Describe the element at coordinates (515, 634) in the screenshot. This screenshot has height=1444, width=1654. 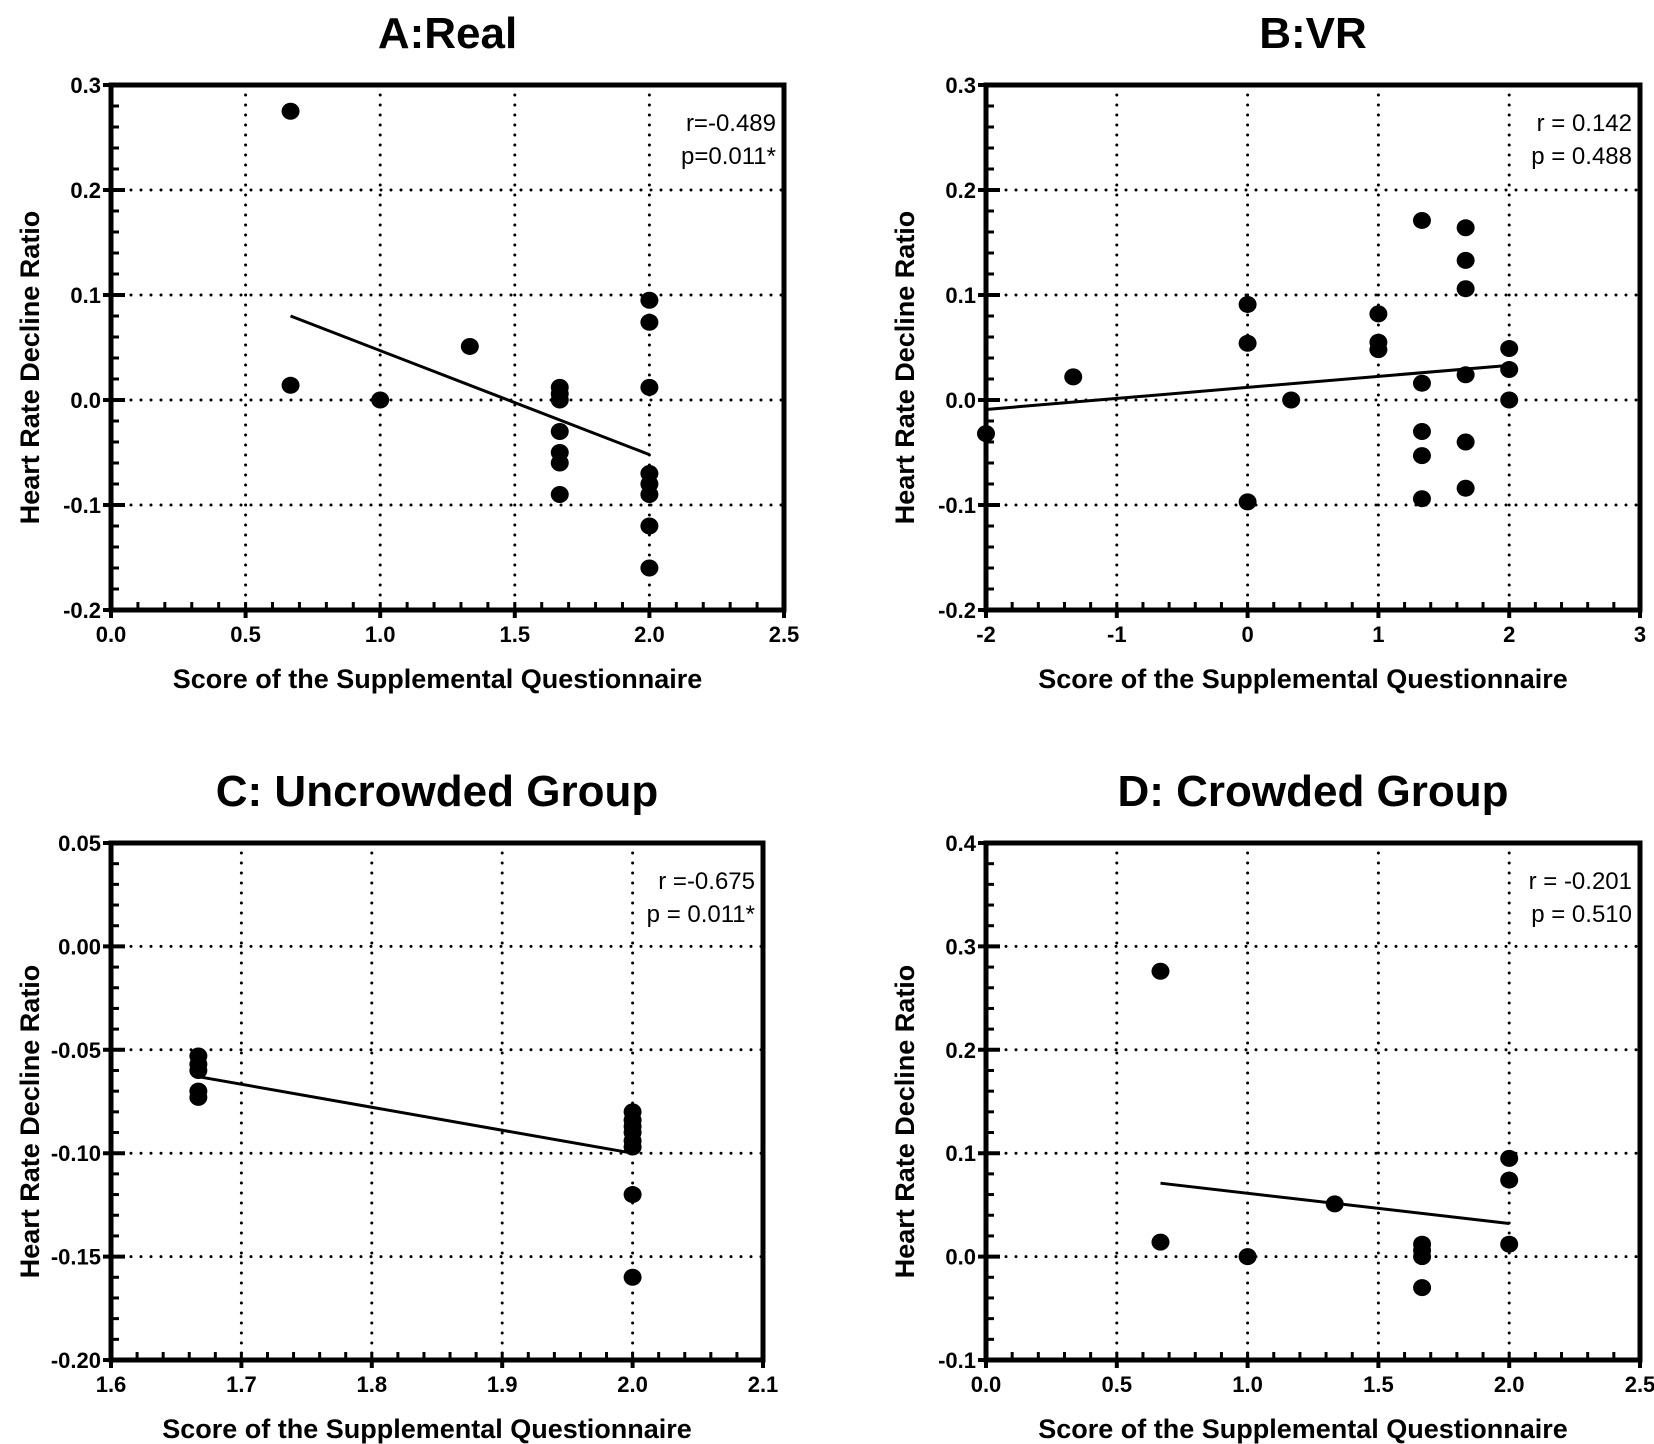
I see `x-tick-label: 1.5` at that location.